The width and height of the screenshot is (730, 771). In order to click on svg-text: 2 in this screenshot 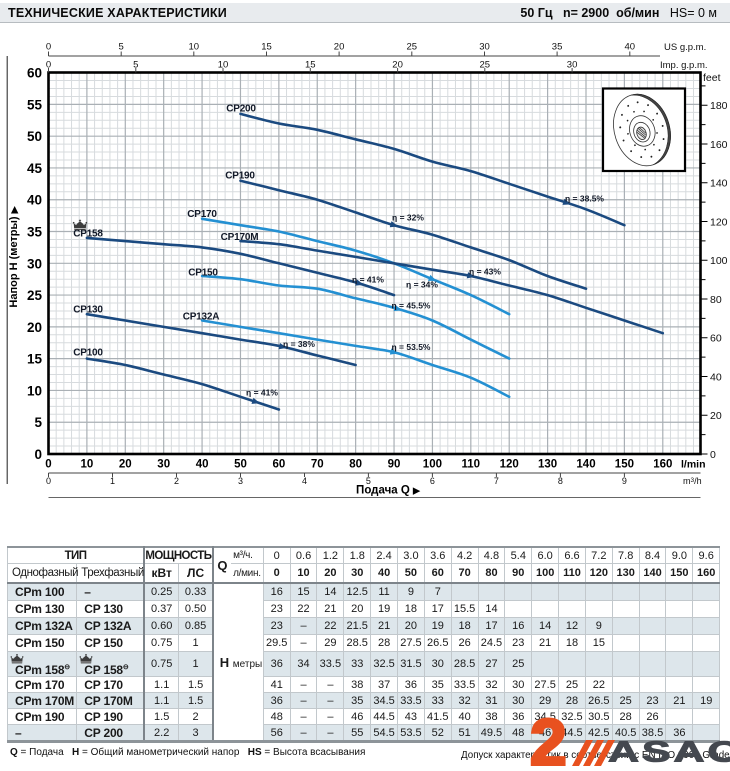, I will do `click(176, 481)`.